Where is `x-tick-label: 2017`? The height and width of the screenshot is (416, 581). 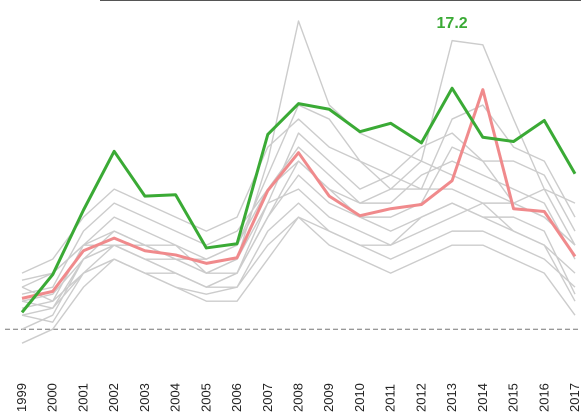
x-tick-label: 2017 is located at coordinates (574, 397).